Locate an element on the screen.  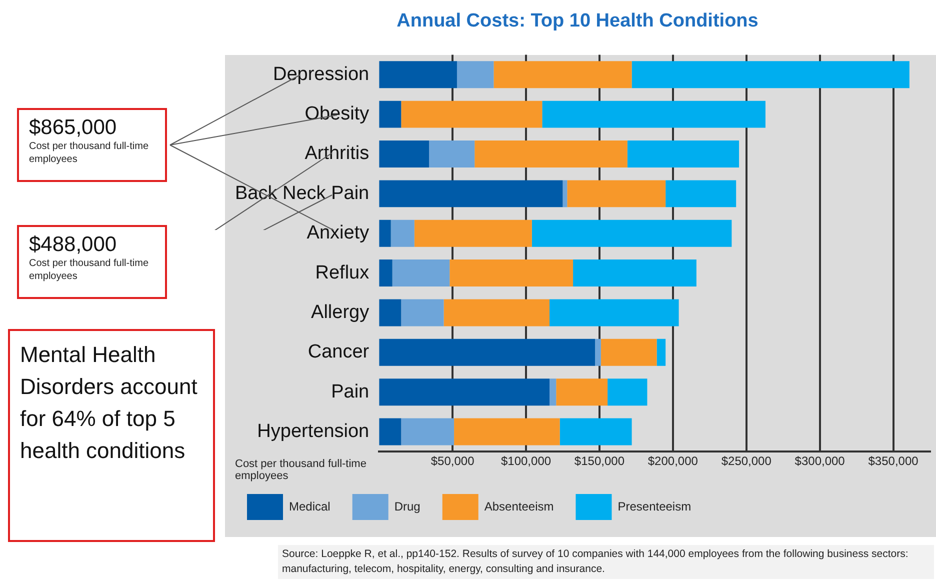
source-note: Source: Loeppke R, et al., pp140-152. Results of survey of 10 companies with 144,000 employees from the following business sectors: manufacturing, telecom, hospitality, energy, consulting and insurance. is located at coordinates (606, 562).